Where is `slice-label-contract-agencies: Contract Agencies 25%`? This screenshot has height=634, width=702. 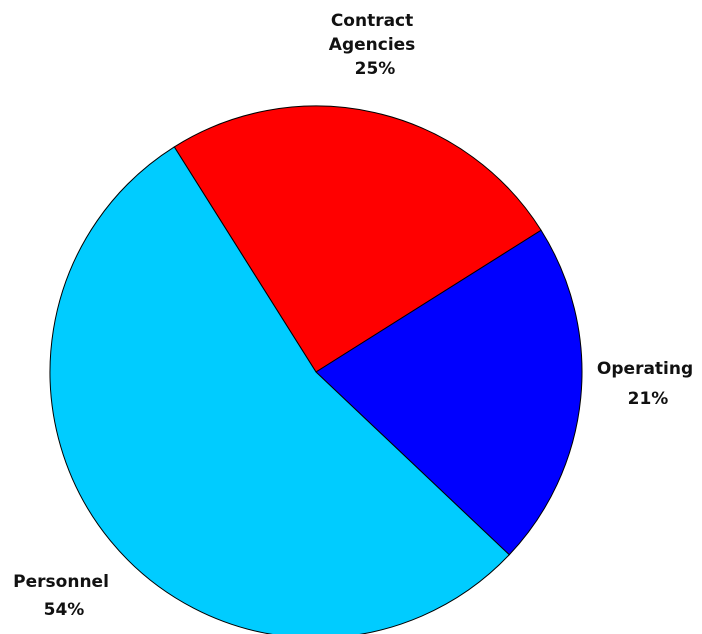
slice-label-contract-agencies: Contract Agencies 25% is located at coordinates (375, 45).